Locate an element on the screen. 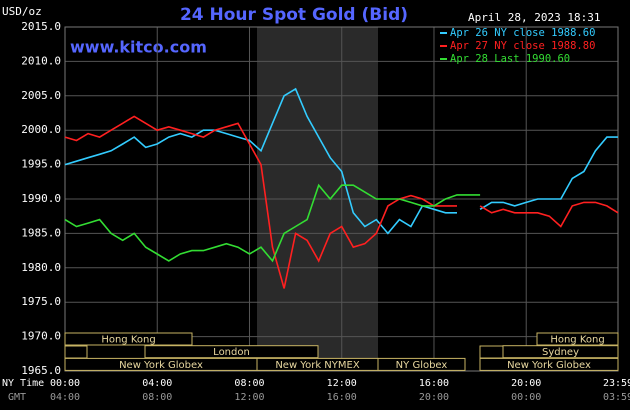  x2-label: GMT is located at coordinates (17, 397).